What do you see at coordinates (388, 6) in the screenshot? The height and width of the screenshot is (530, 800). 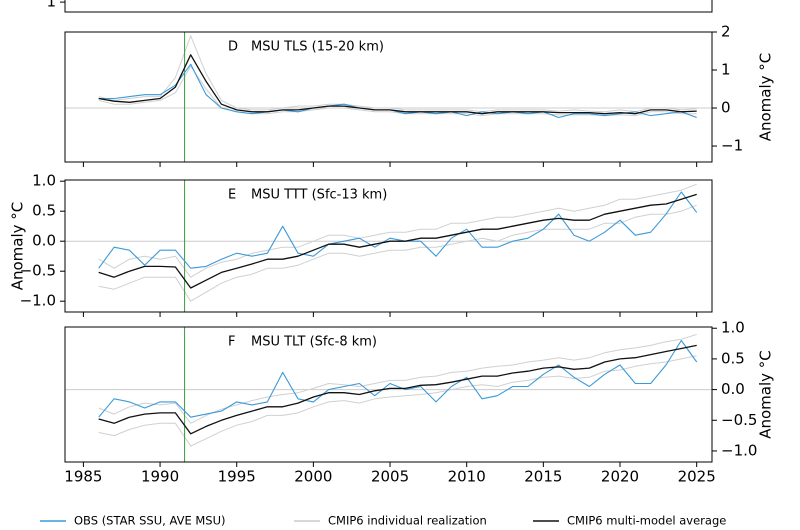 I see `panel-frame` at bounding box center [388, 6].